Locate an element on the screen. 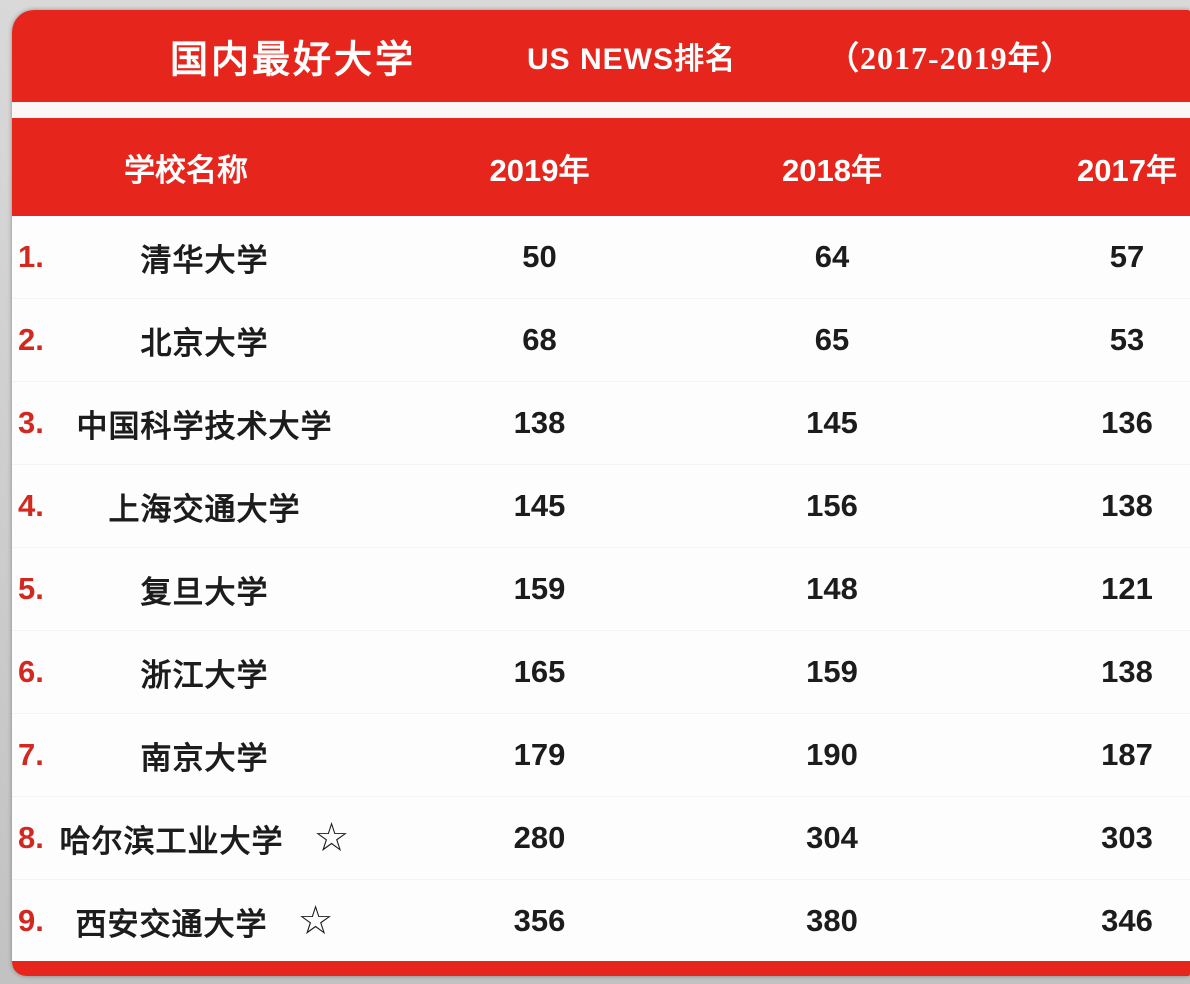 This screenshot has width=1190, height=984. row-rank: 3. is located at coordinates (31, 422).